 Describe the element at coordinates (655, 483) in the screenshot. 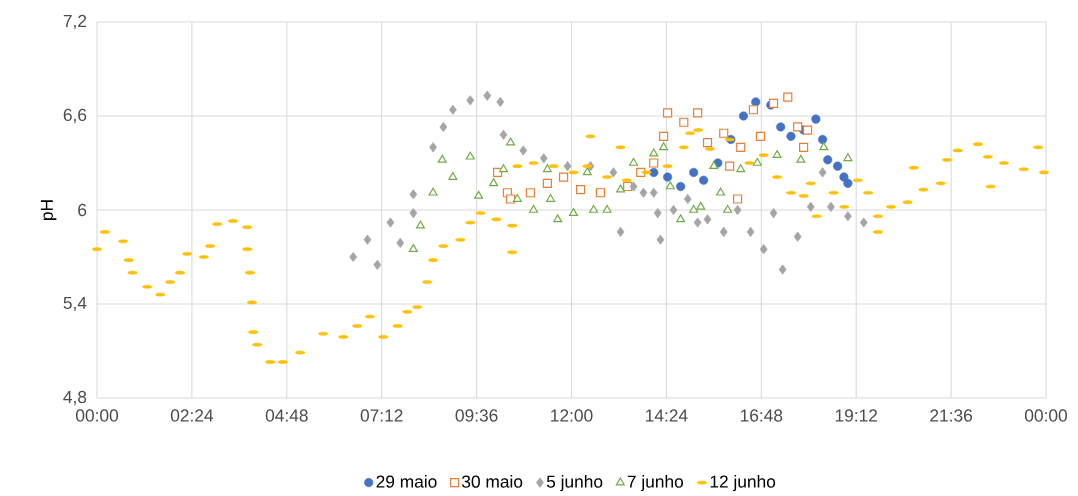

I see `legend-label: 7 junho` at that location.